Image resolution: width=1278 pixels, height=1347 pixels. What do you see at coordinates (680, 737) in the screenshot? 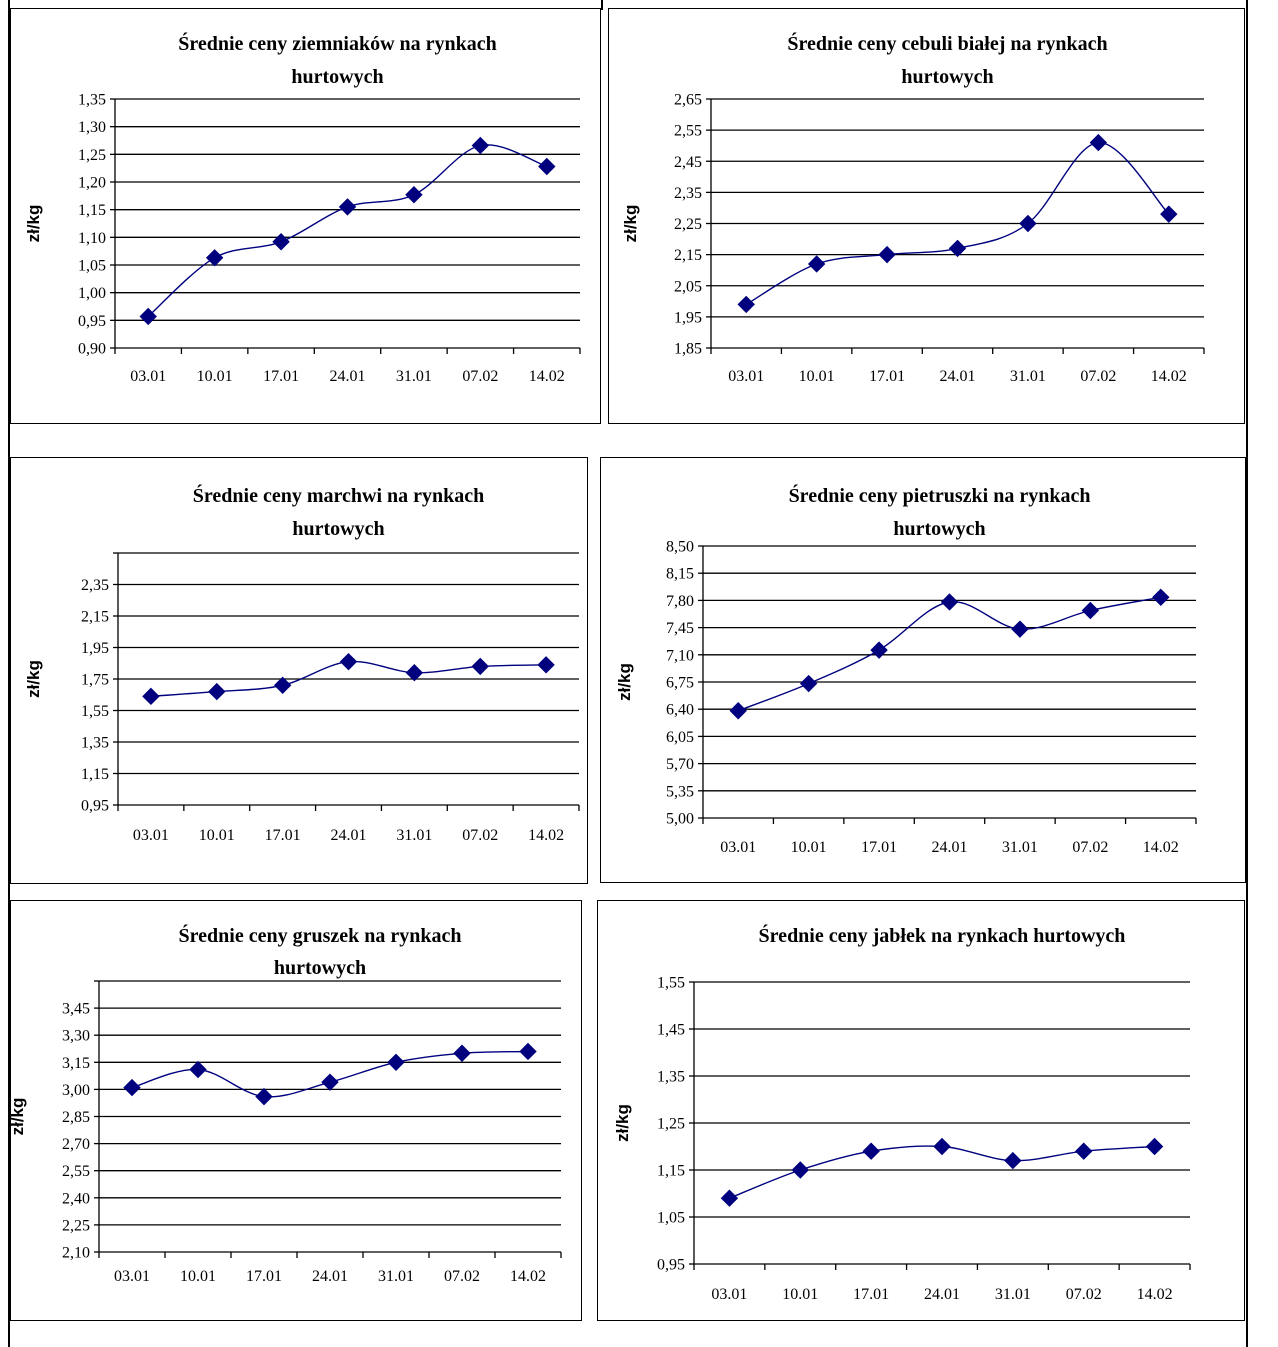
I see `y-tick-label: 6,05` at bounding box center [680, 737].